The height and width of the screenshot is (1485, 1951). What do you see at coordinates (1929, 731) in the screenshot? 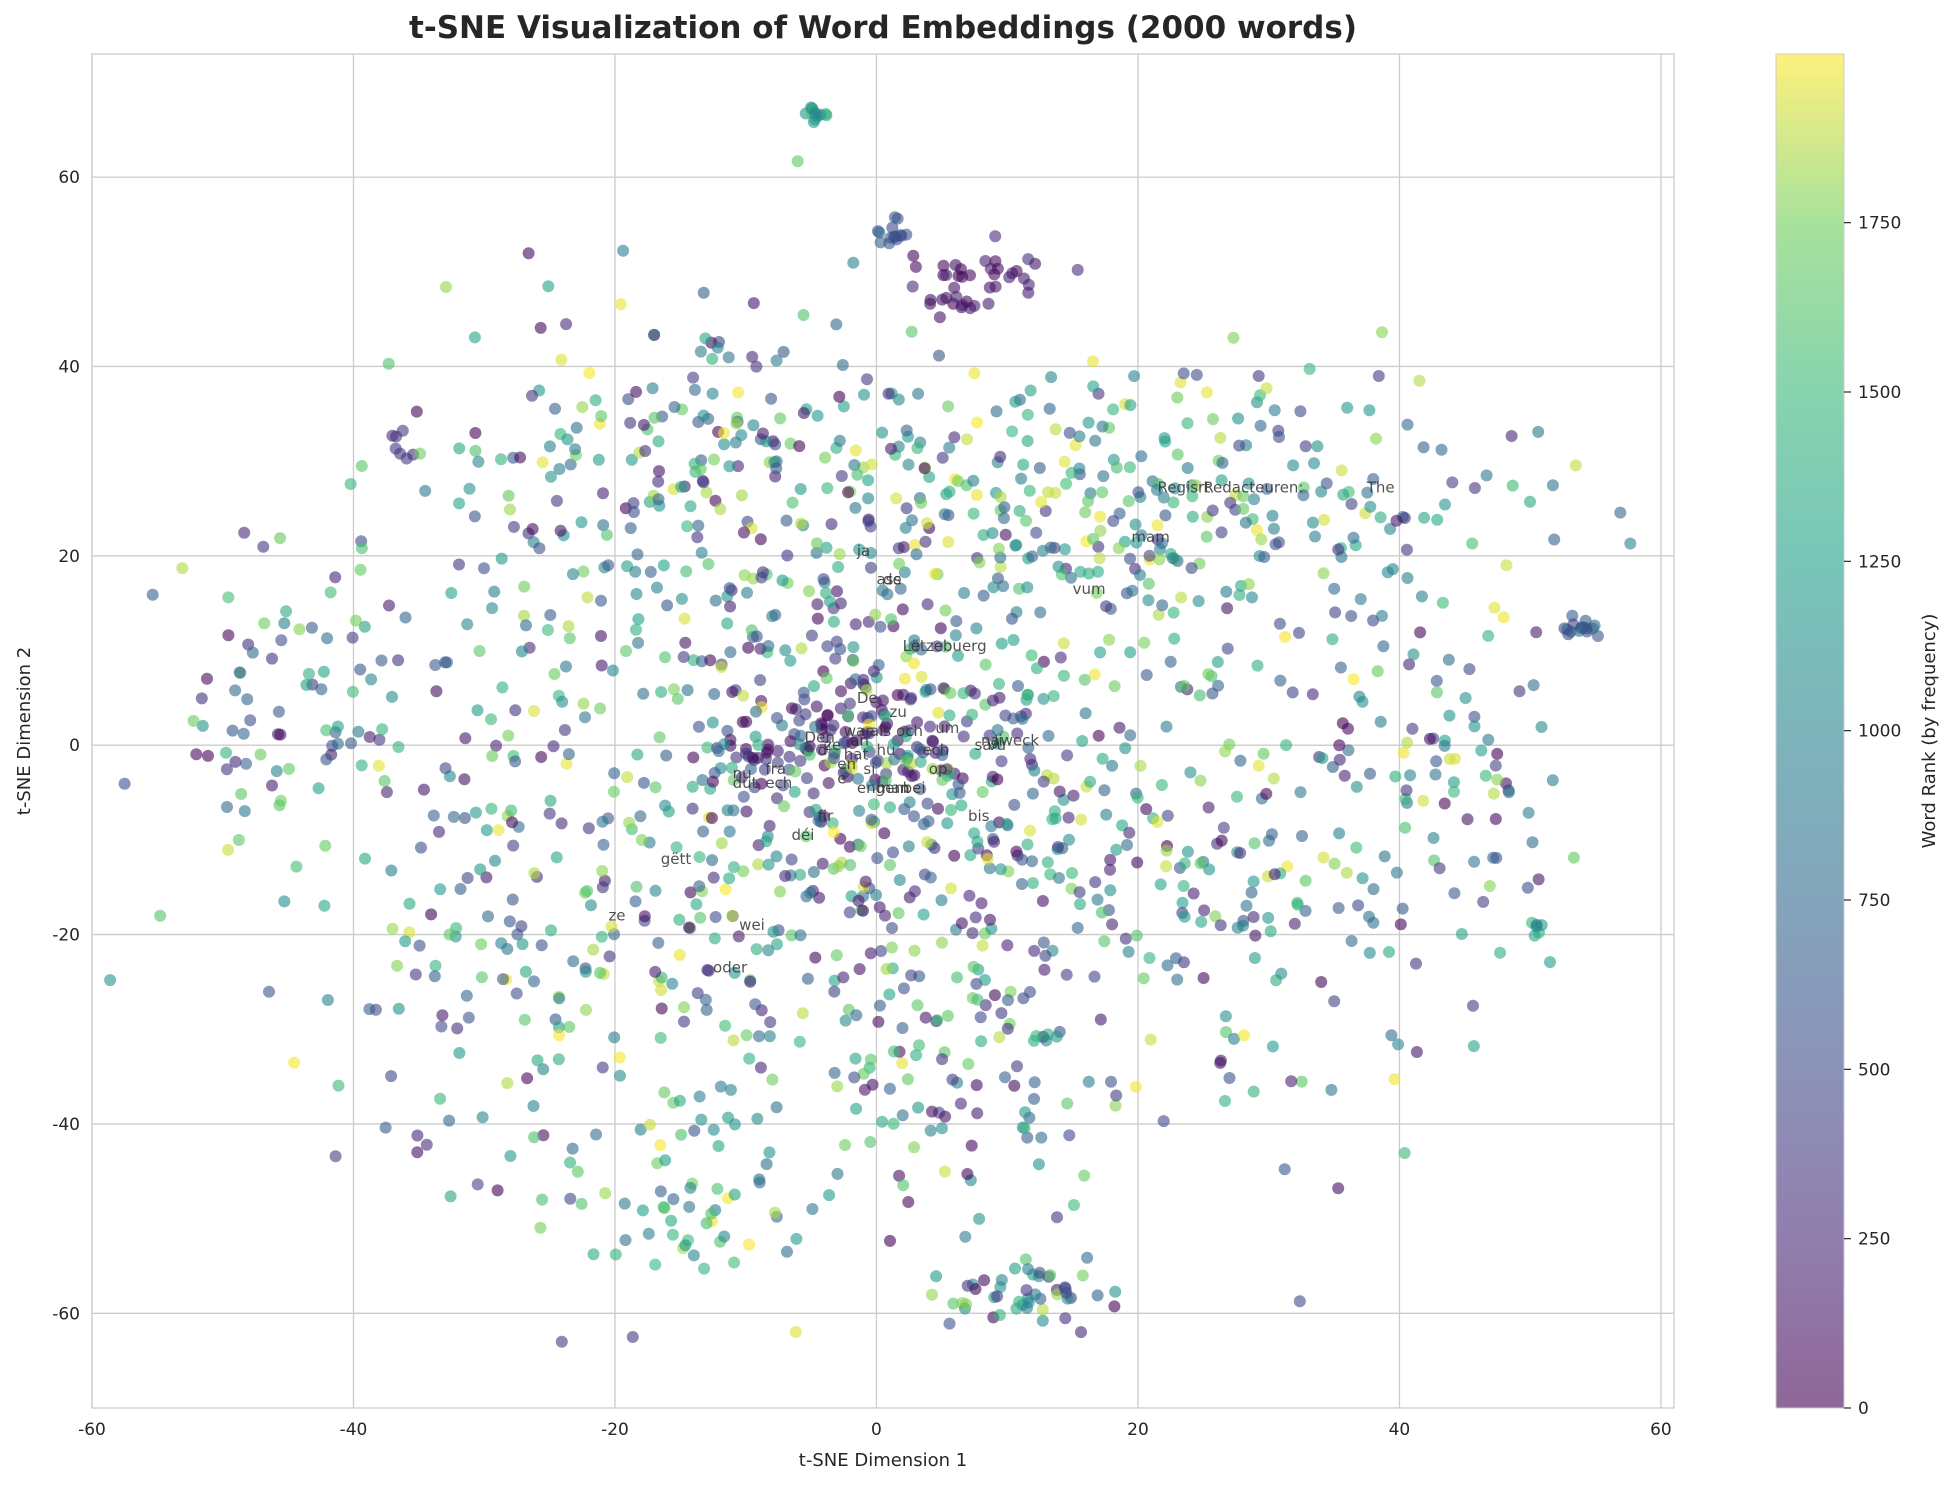
I see `colorbar-label: Word Rank (by frequency)` at bounding box center [1929, 731].